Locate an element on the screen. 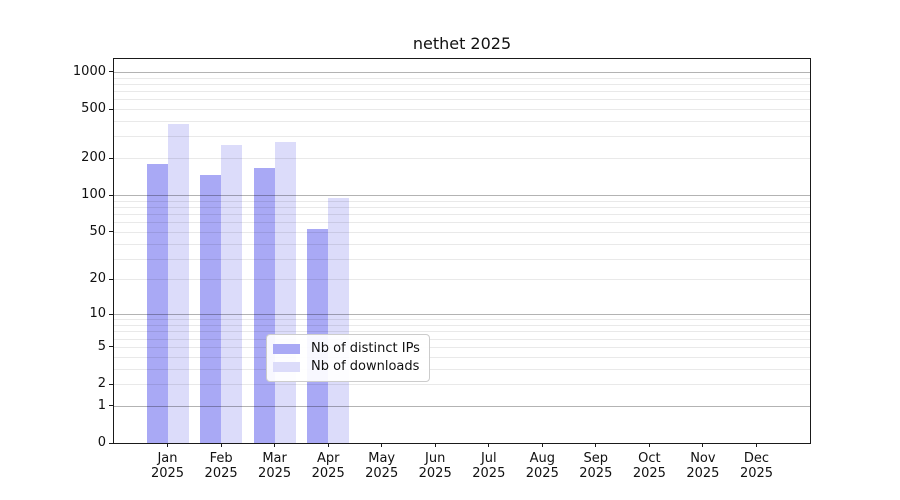 The image size is (900, 500). y-axis-tick-label: 2 is located at coordinates (101, 383).